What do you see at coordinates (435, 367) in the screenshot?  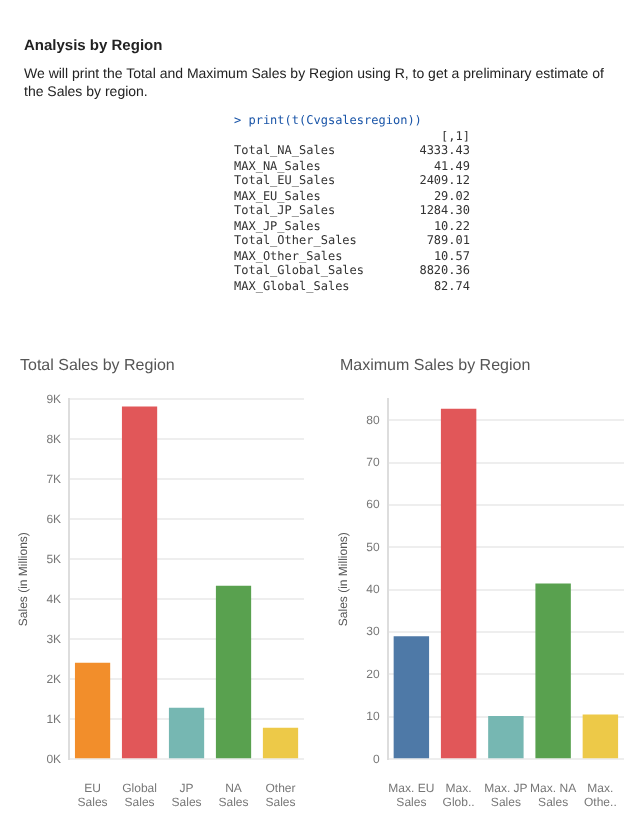 I see `chart-title: Maximum Sales by Region` at bounding box center [435, 367].